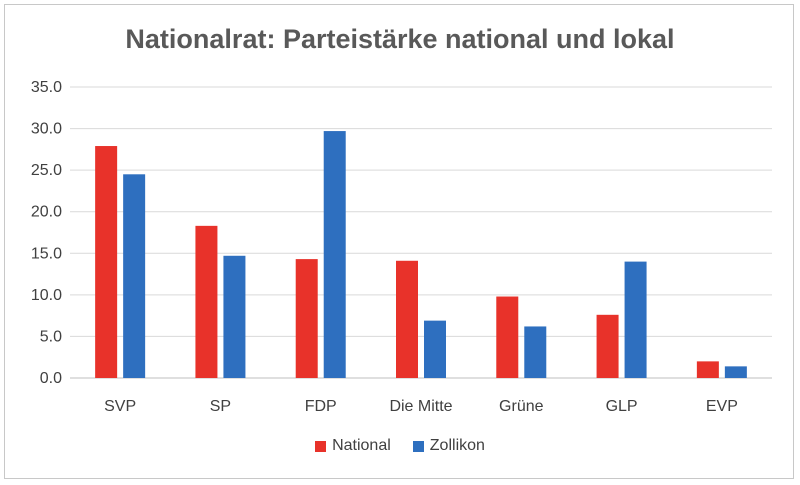 This screenshot has width=800, height=485. Describe the element at coordinates (306, 318) in the screenshot. I see `bar-national-fdp` at that location.